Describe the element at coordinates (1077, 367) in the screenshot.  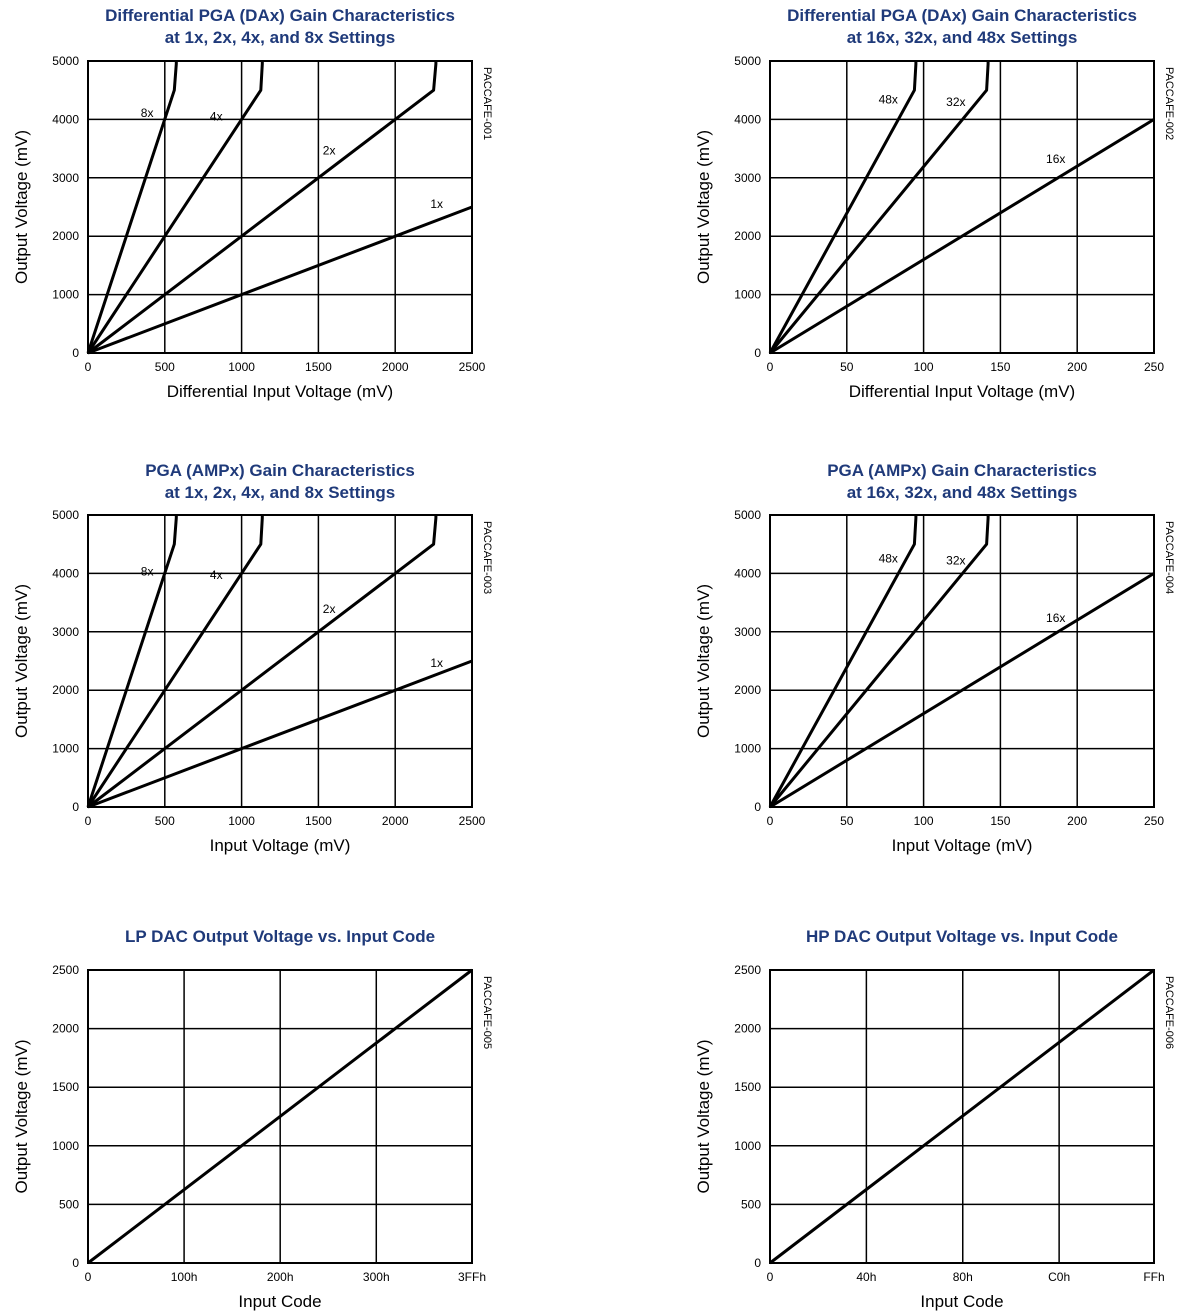
I see `chart-2-x-tick-label: 200` at that location.